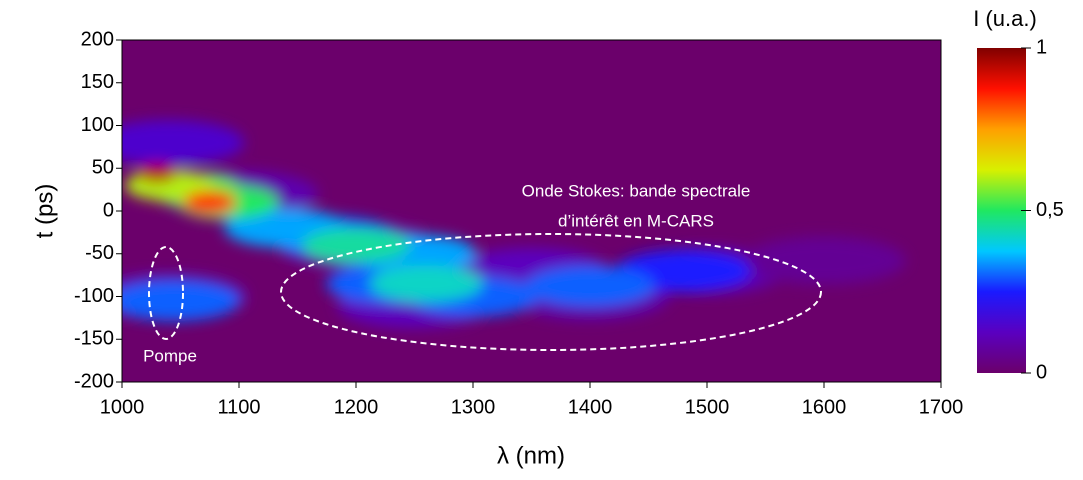 This screenshot has width=1083, height=480. I want to click on y-tick-label: -100, so click(94, 296).